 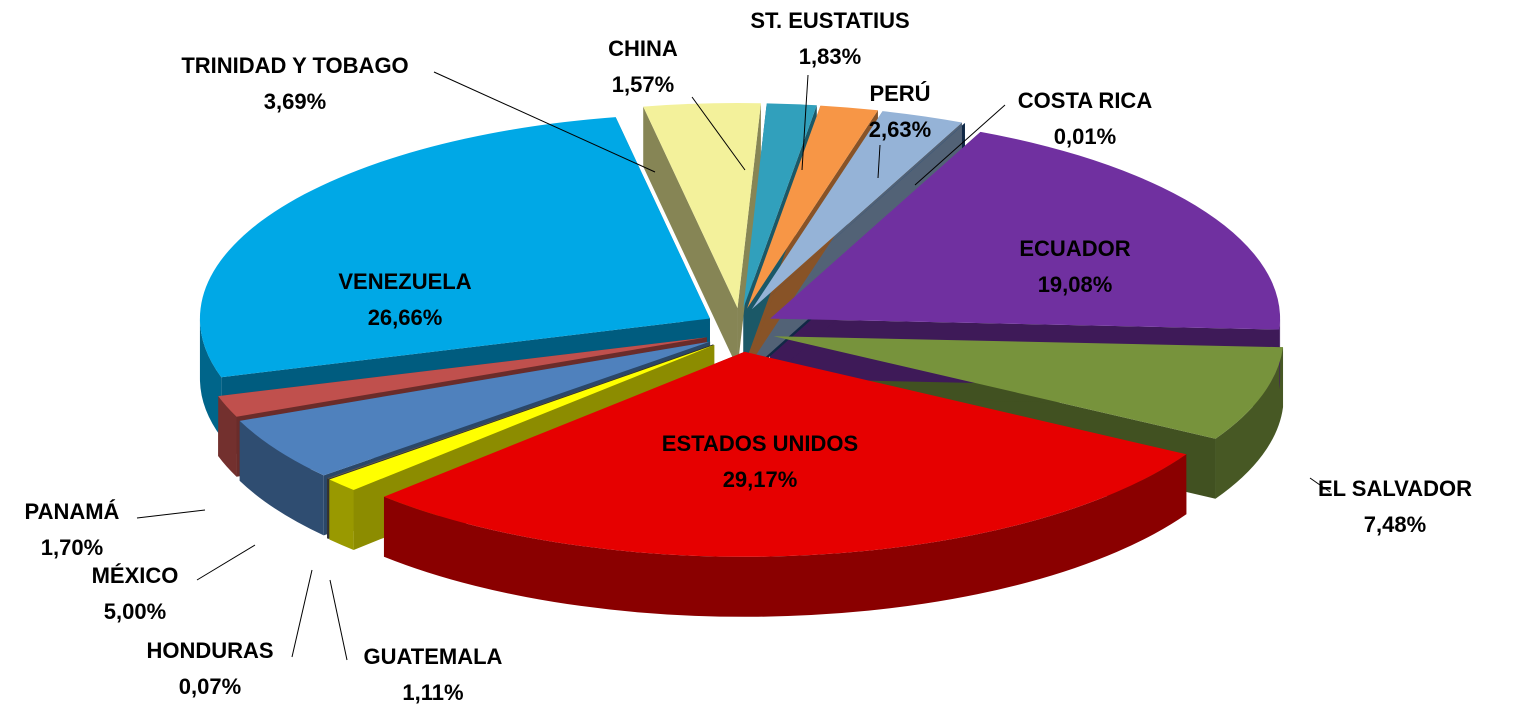 I want to click on slice-value-label: 1,70%, so click(x=72, y=547).